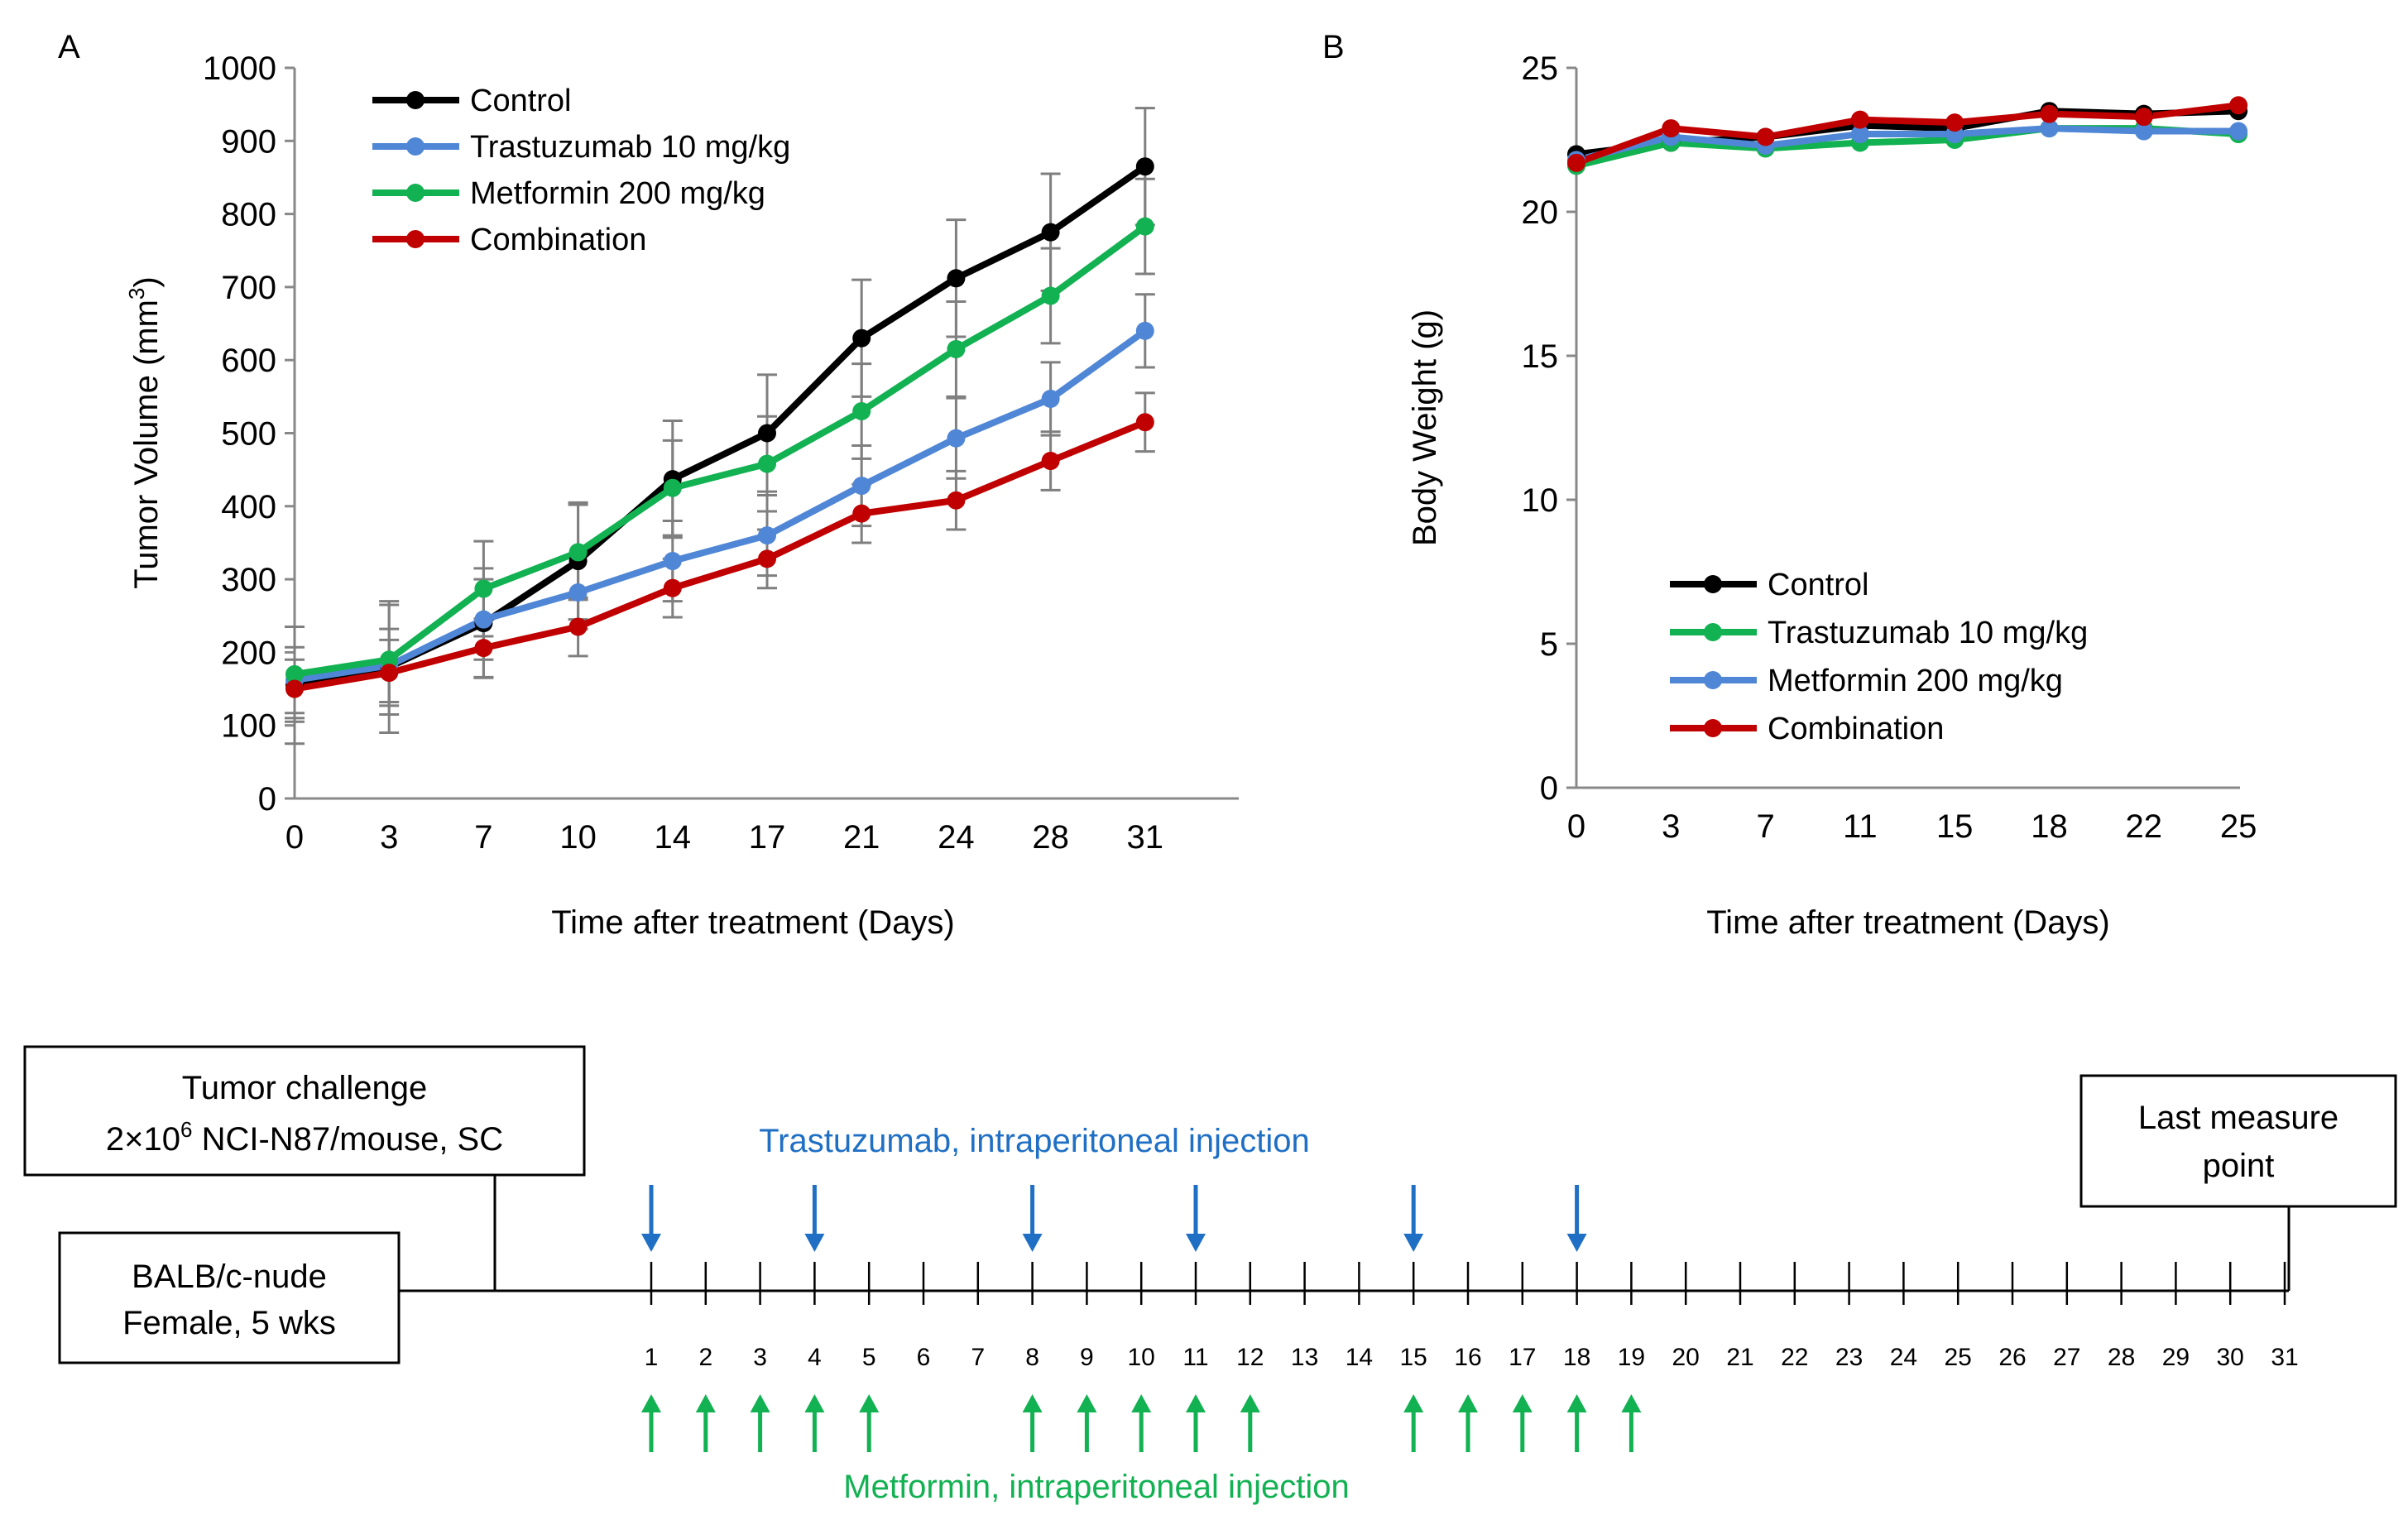  Describe the element at coordinates (248, 361) in the screenshot. I see `y-tick-label: 600` at that location.